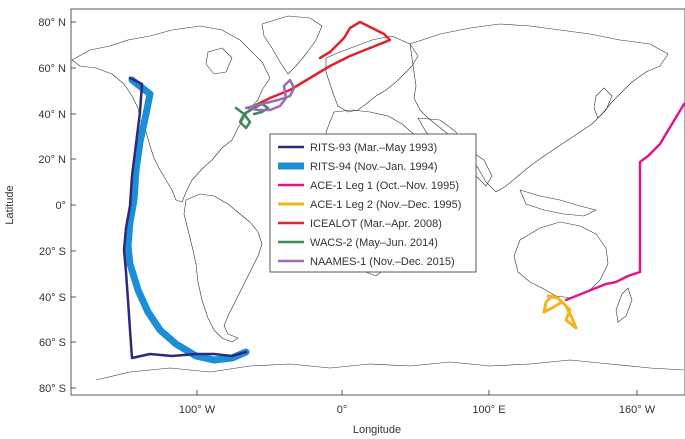  What do you see at coordinates (374, 243) in the screenshot?
I see `legend-label-wacs-2: WACS-2 (May–Jun. 2014)` at bounding box center [374, 243].